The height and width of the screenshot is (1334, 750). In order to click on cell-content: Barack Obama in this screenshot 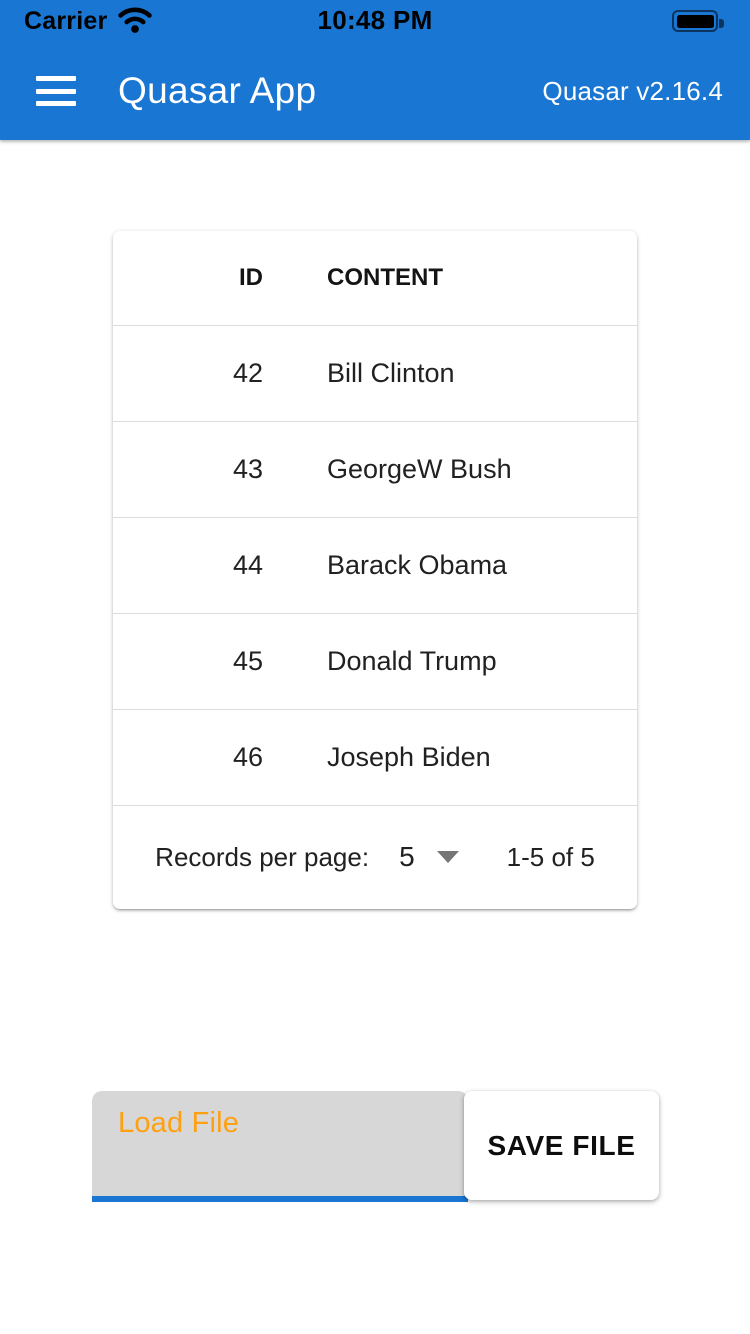, I will do `click(450, 564)`.